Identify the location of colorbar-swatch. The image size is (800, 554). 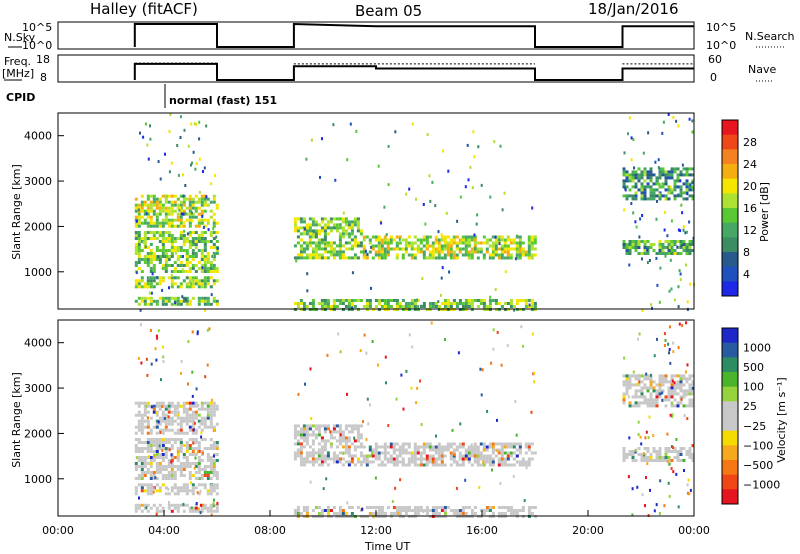
(730, 409).